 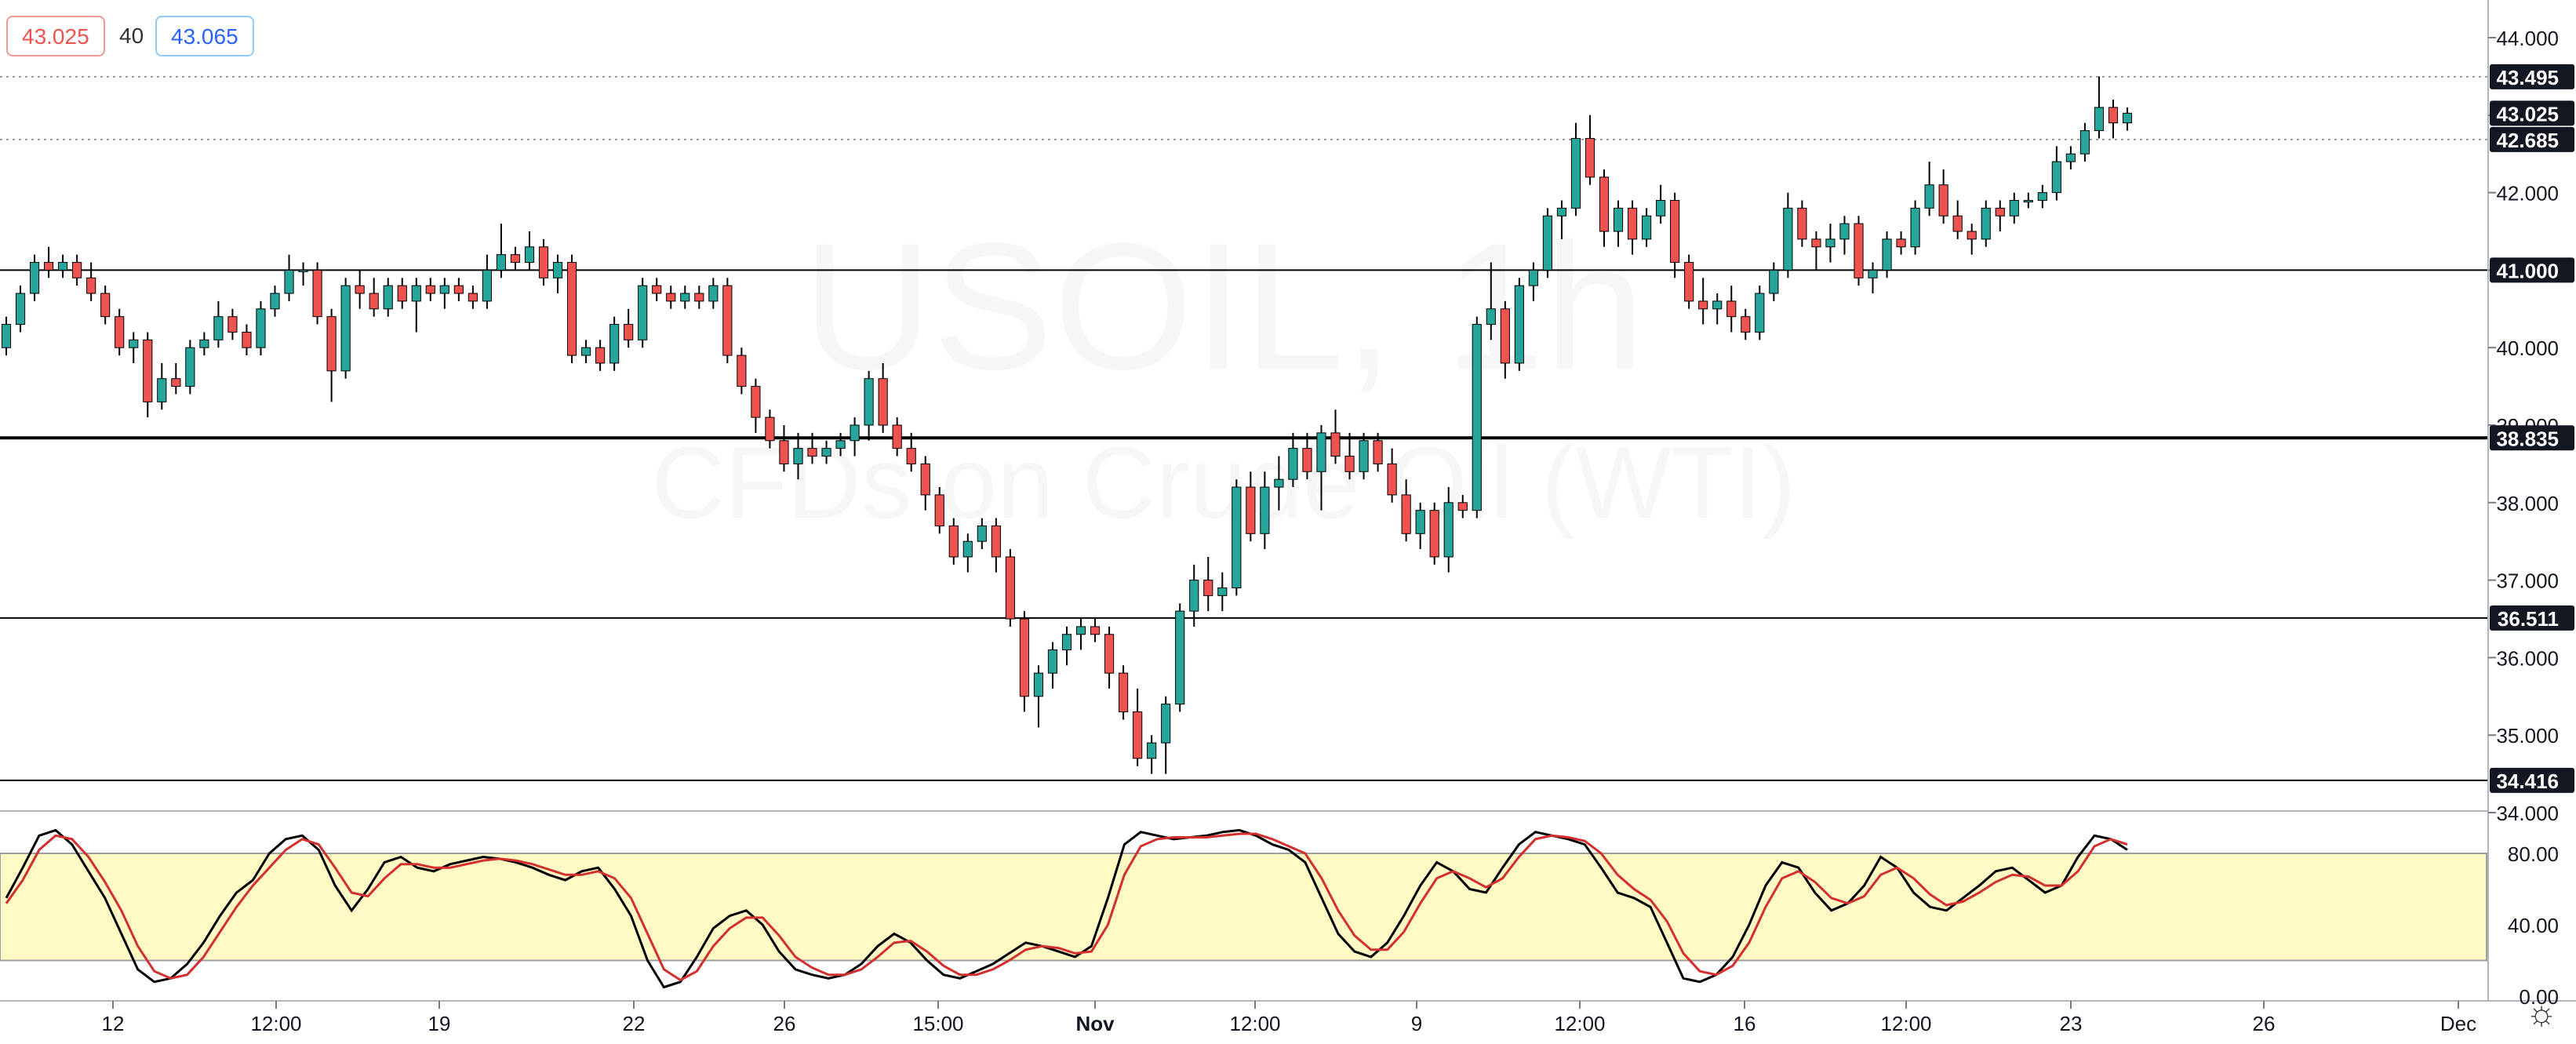 I want to click on gear-icon: ☼, so click(x=2541, y=1013).